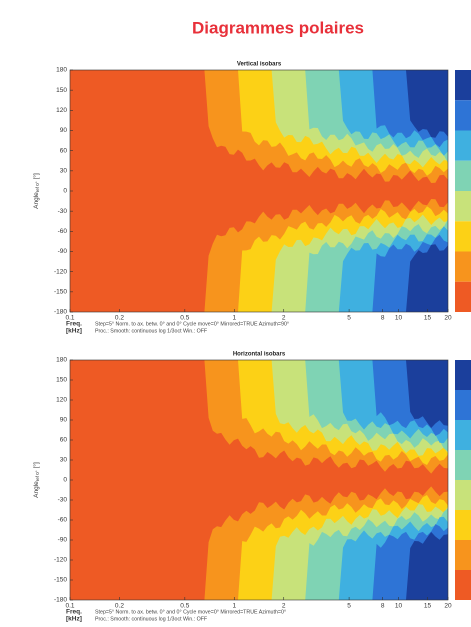  Describe the element at coordinates (278, 27) in the screenshot. I see `page-title: Diagrammes polaires` at that location.